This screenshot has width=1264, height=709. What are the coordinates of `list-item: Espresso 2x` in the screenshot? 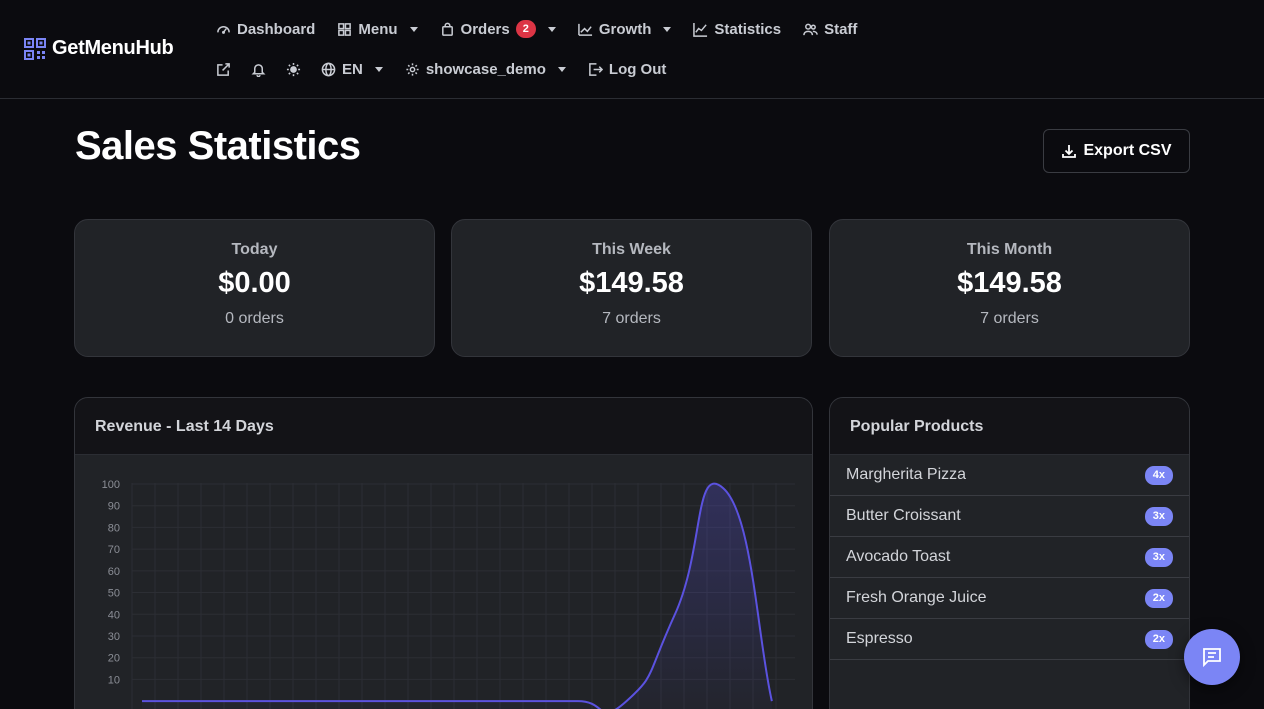 It's located at (1009, 639).